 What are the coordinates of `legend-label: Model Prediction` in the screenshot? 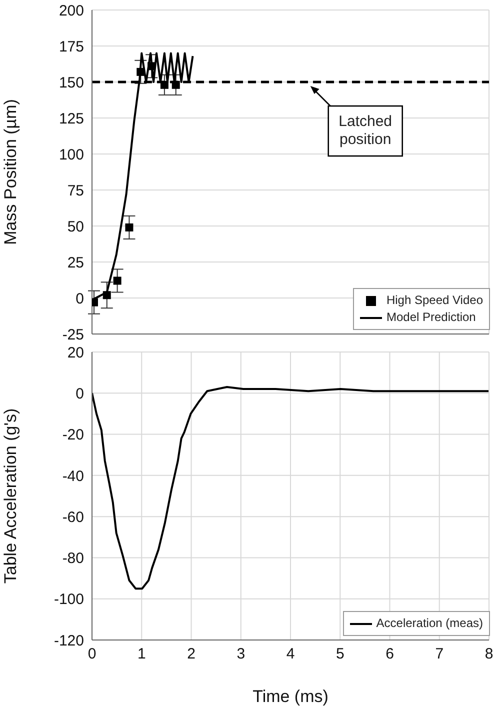 It's located at (431, 317).